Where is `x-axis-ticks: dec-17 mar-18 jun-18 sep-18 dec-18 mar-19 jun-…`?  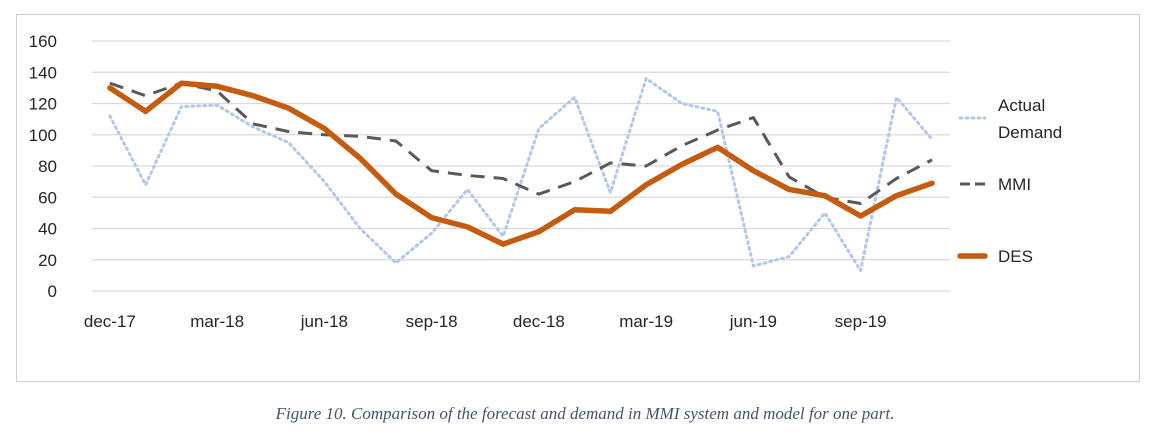
x-axis-ticks: dec-17 mar-18 jun-18 sep-18 dec-18 mar-19 jun-… is located at coordinates (485, 321).